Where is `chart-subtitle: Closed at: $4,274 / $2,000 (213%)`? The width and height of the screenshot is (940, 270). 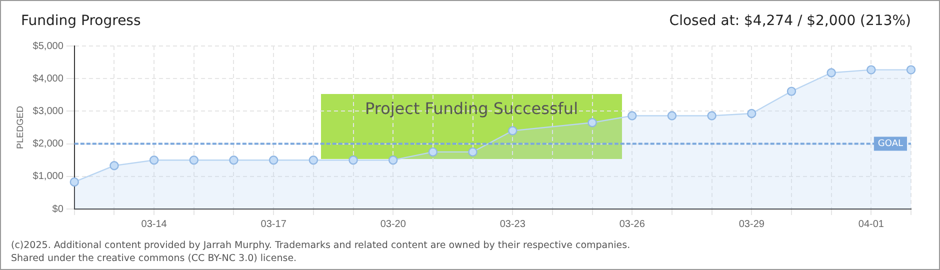 chart-subtitle: Closed at: $4,274 / $2,000 (213%) is located at coordinates (790, 21).